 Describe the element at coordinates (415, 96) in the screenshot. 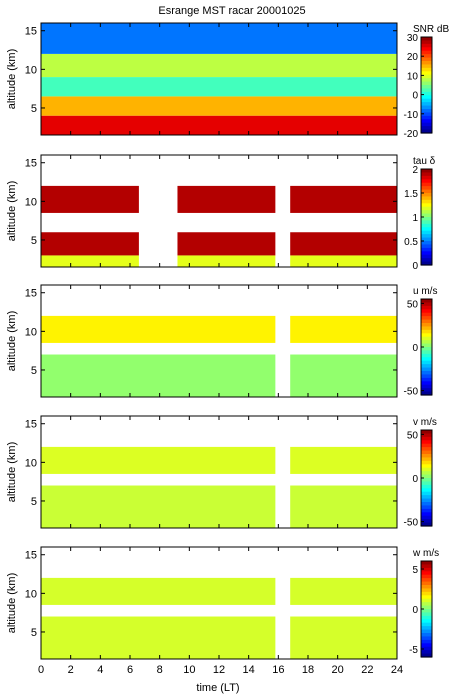

I see `colorbar-tick-label-SNR-0: 0` at that location.